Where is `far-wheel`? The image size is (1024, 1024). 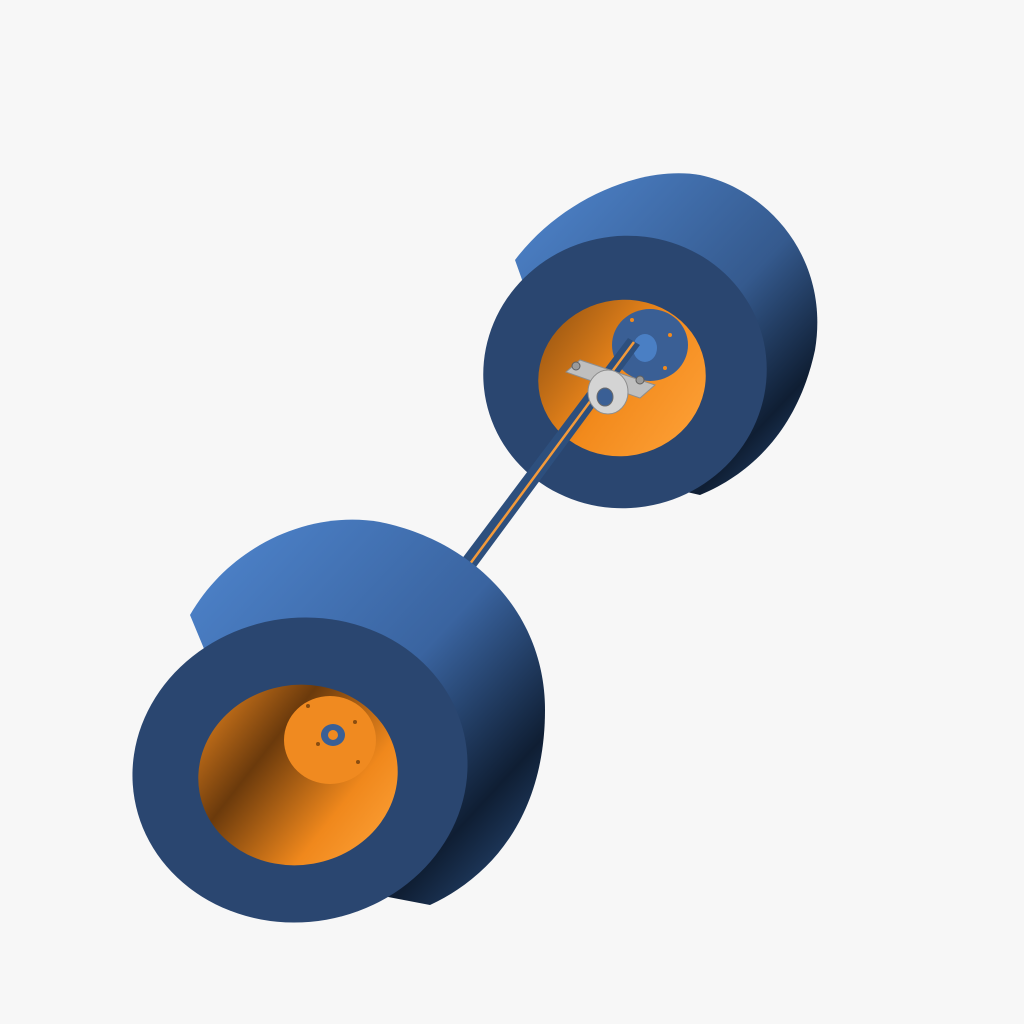 far-wheel is located at coordinates (638, 353).